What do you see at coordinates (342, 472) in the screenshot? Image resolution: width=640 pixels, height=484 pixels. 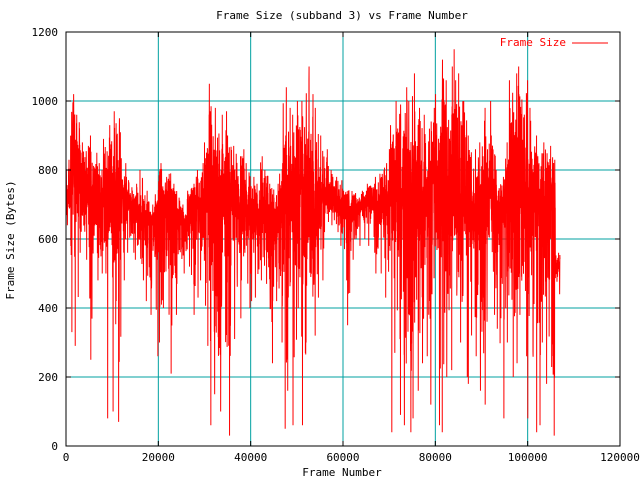 I see `x-axis-label: Frame Number` at bounding box center [342, 472].